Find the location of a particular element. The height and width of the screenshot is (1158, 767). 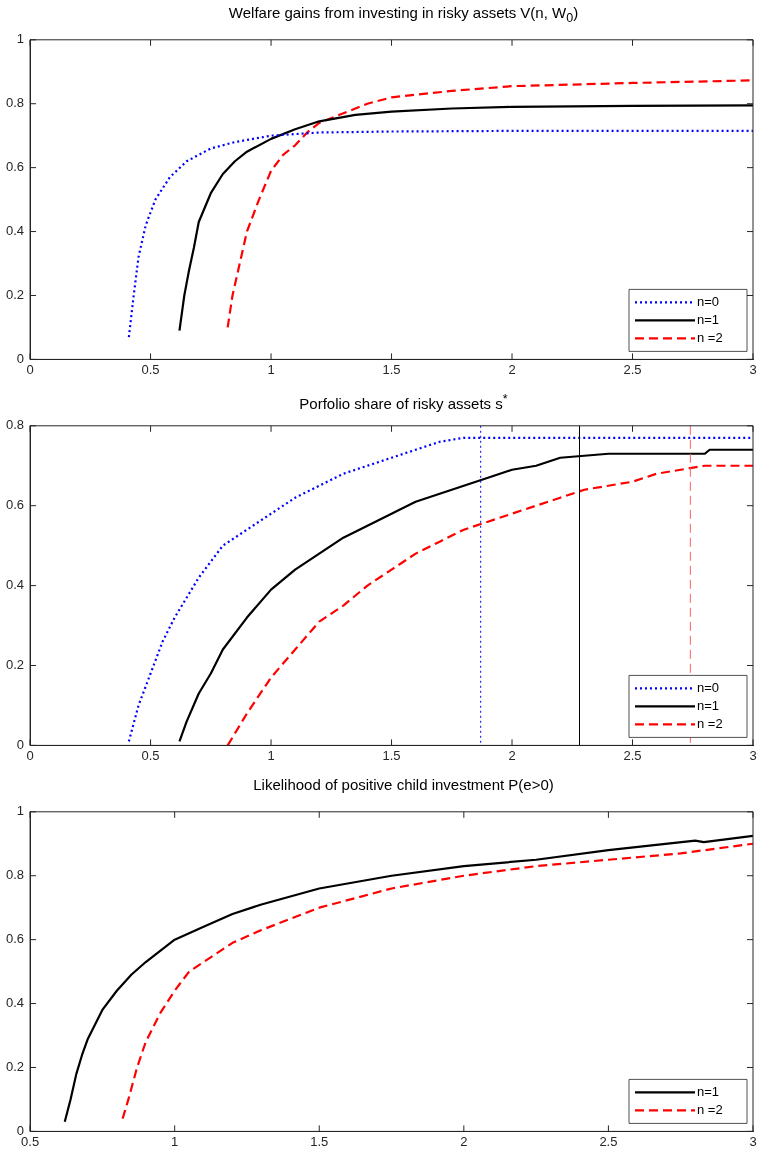

chart-title: Likelihood of positive child investment P(e>0) is located at coordinates (403, 785).